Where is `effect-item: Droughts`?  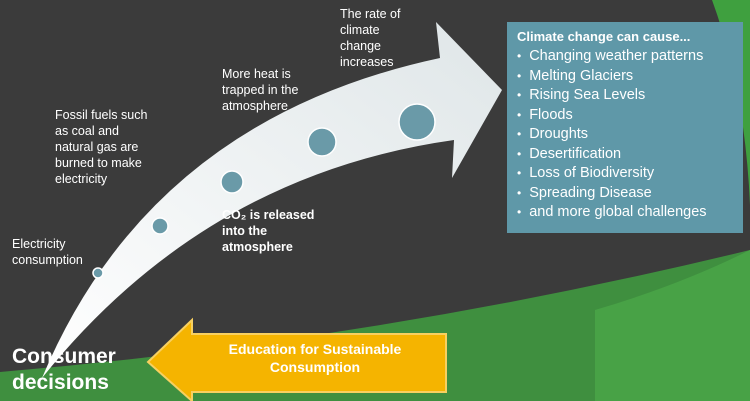
effect-item: Droughts is located at coordinates (625, 135).